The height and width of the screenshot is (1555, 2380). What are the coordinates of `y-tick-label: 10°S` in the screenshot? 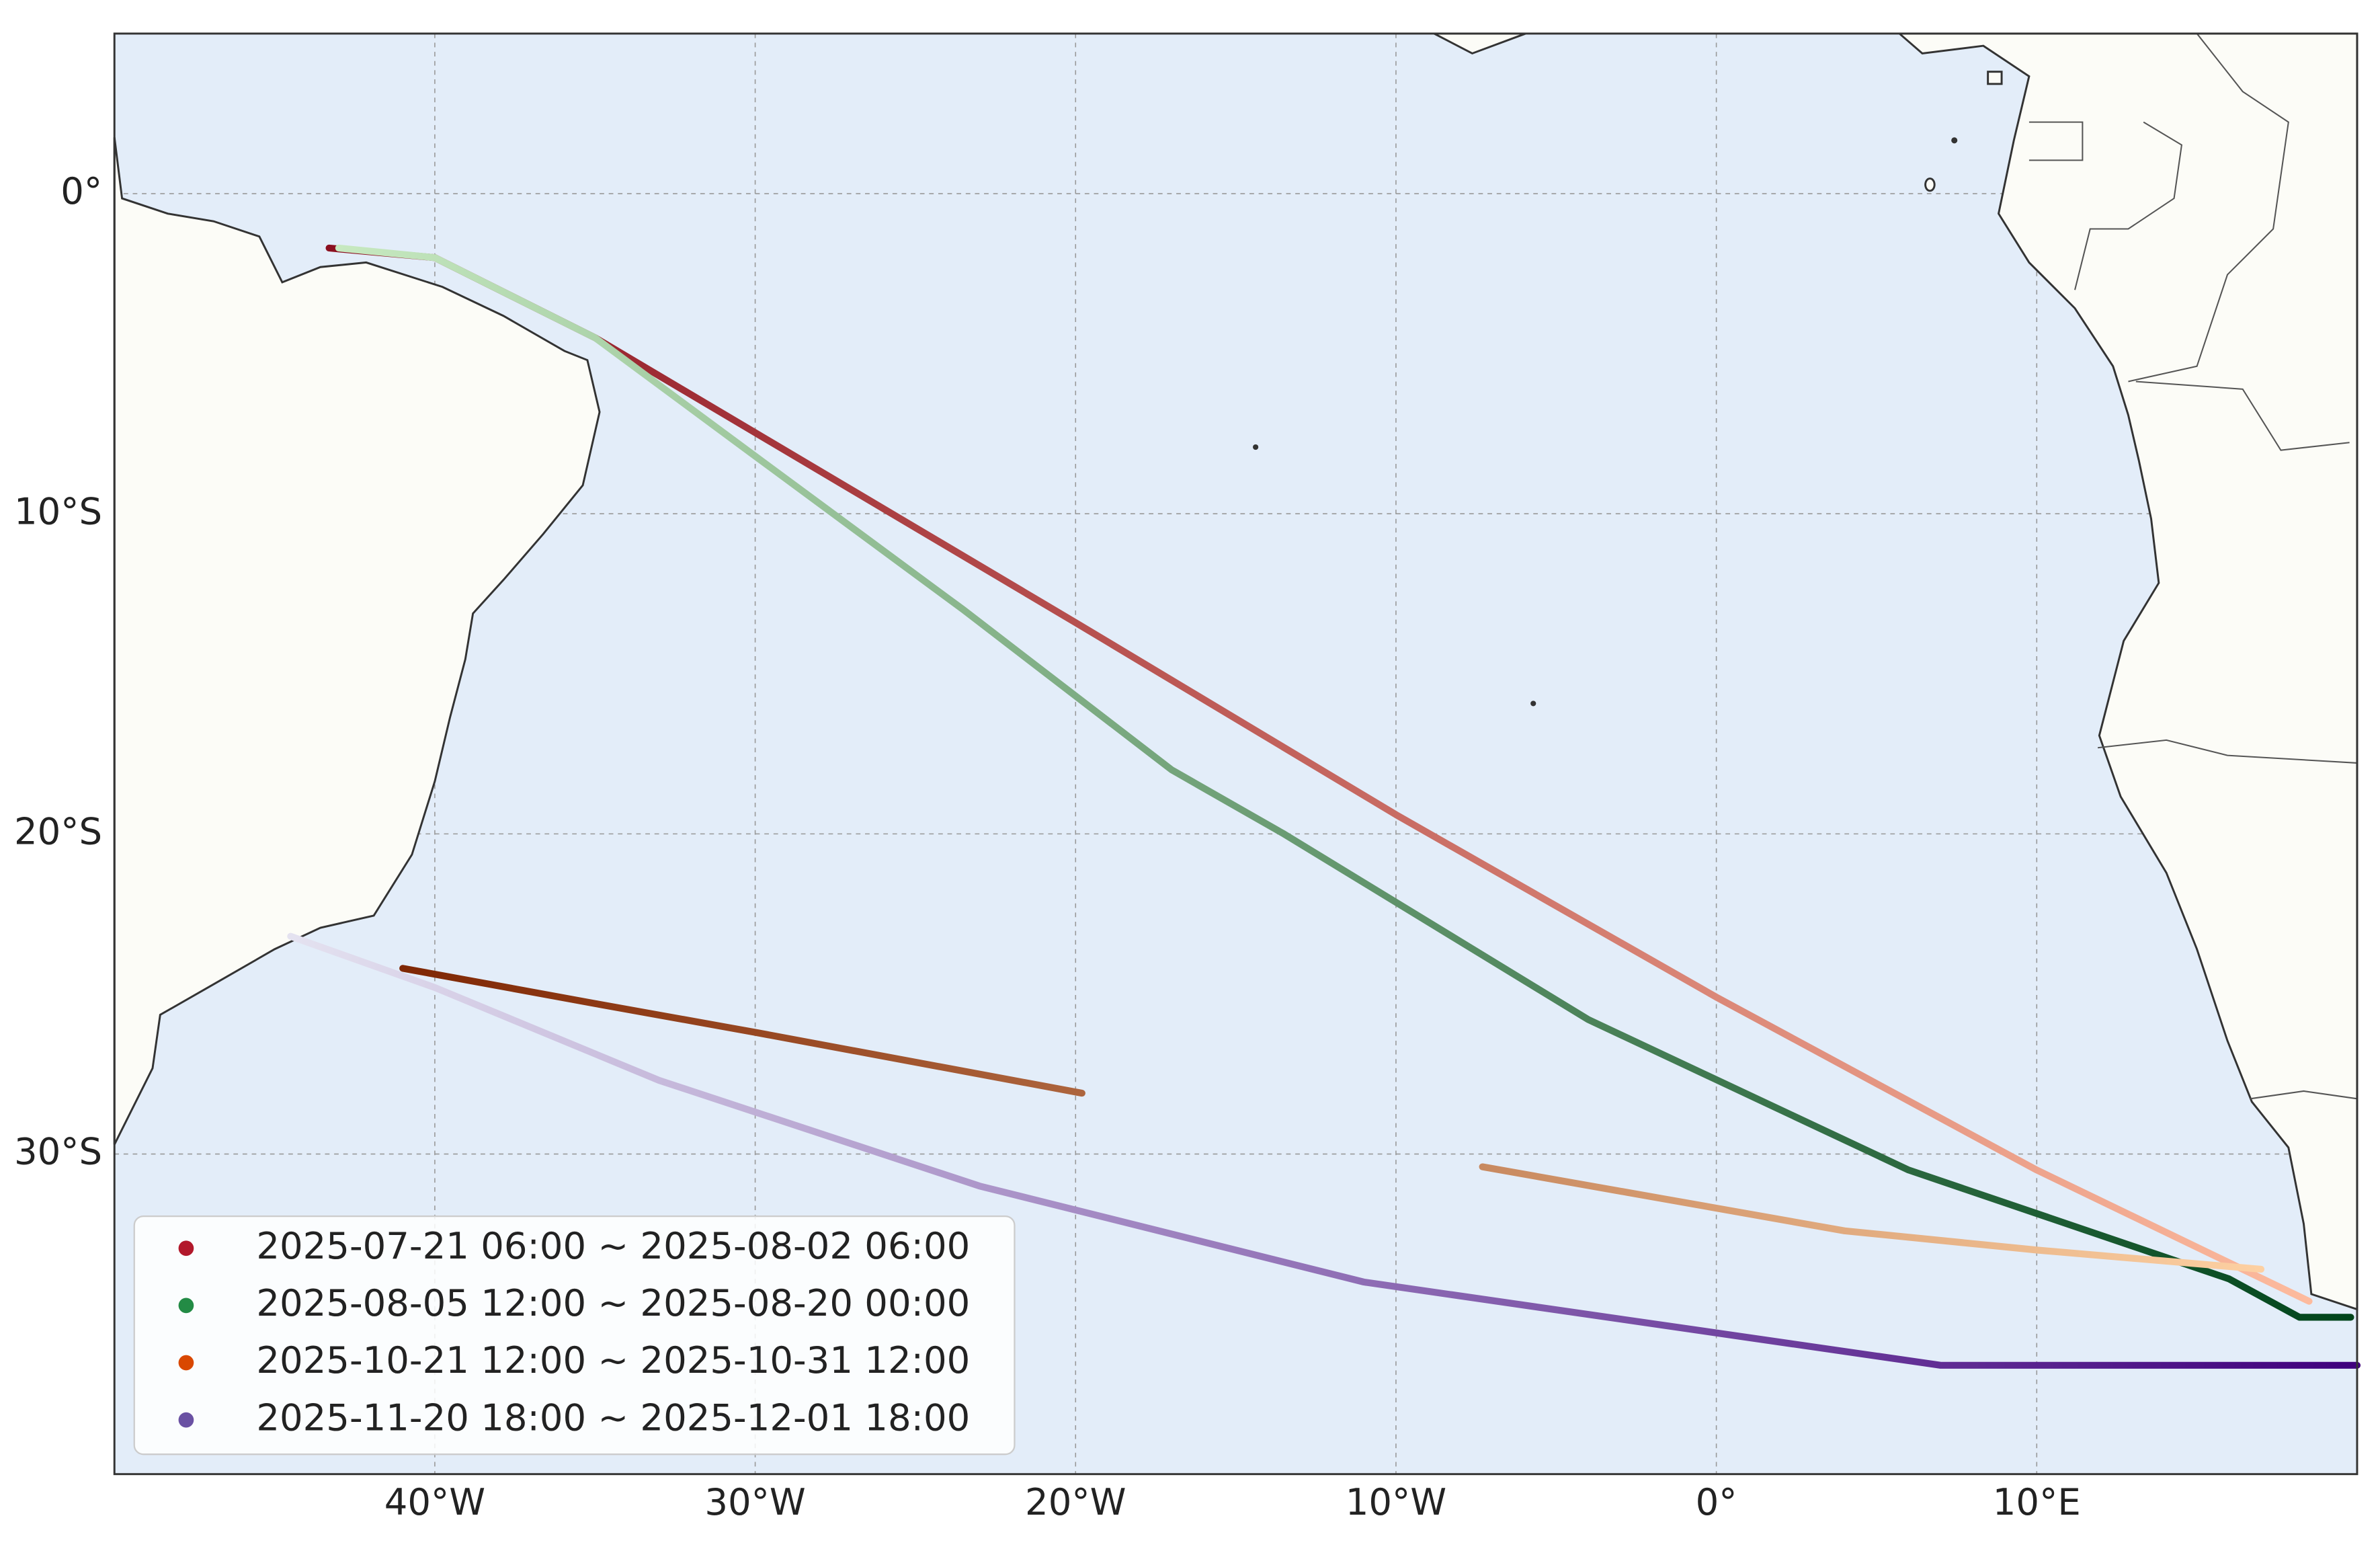 It's located at (58, 511).